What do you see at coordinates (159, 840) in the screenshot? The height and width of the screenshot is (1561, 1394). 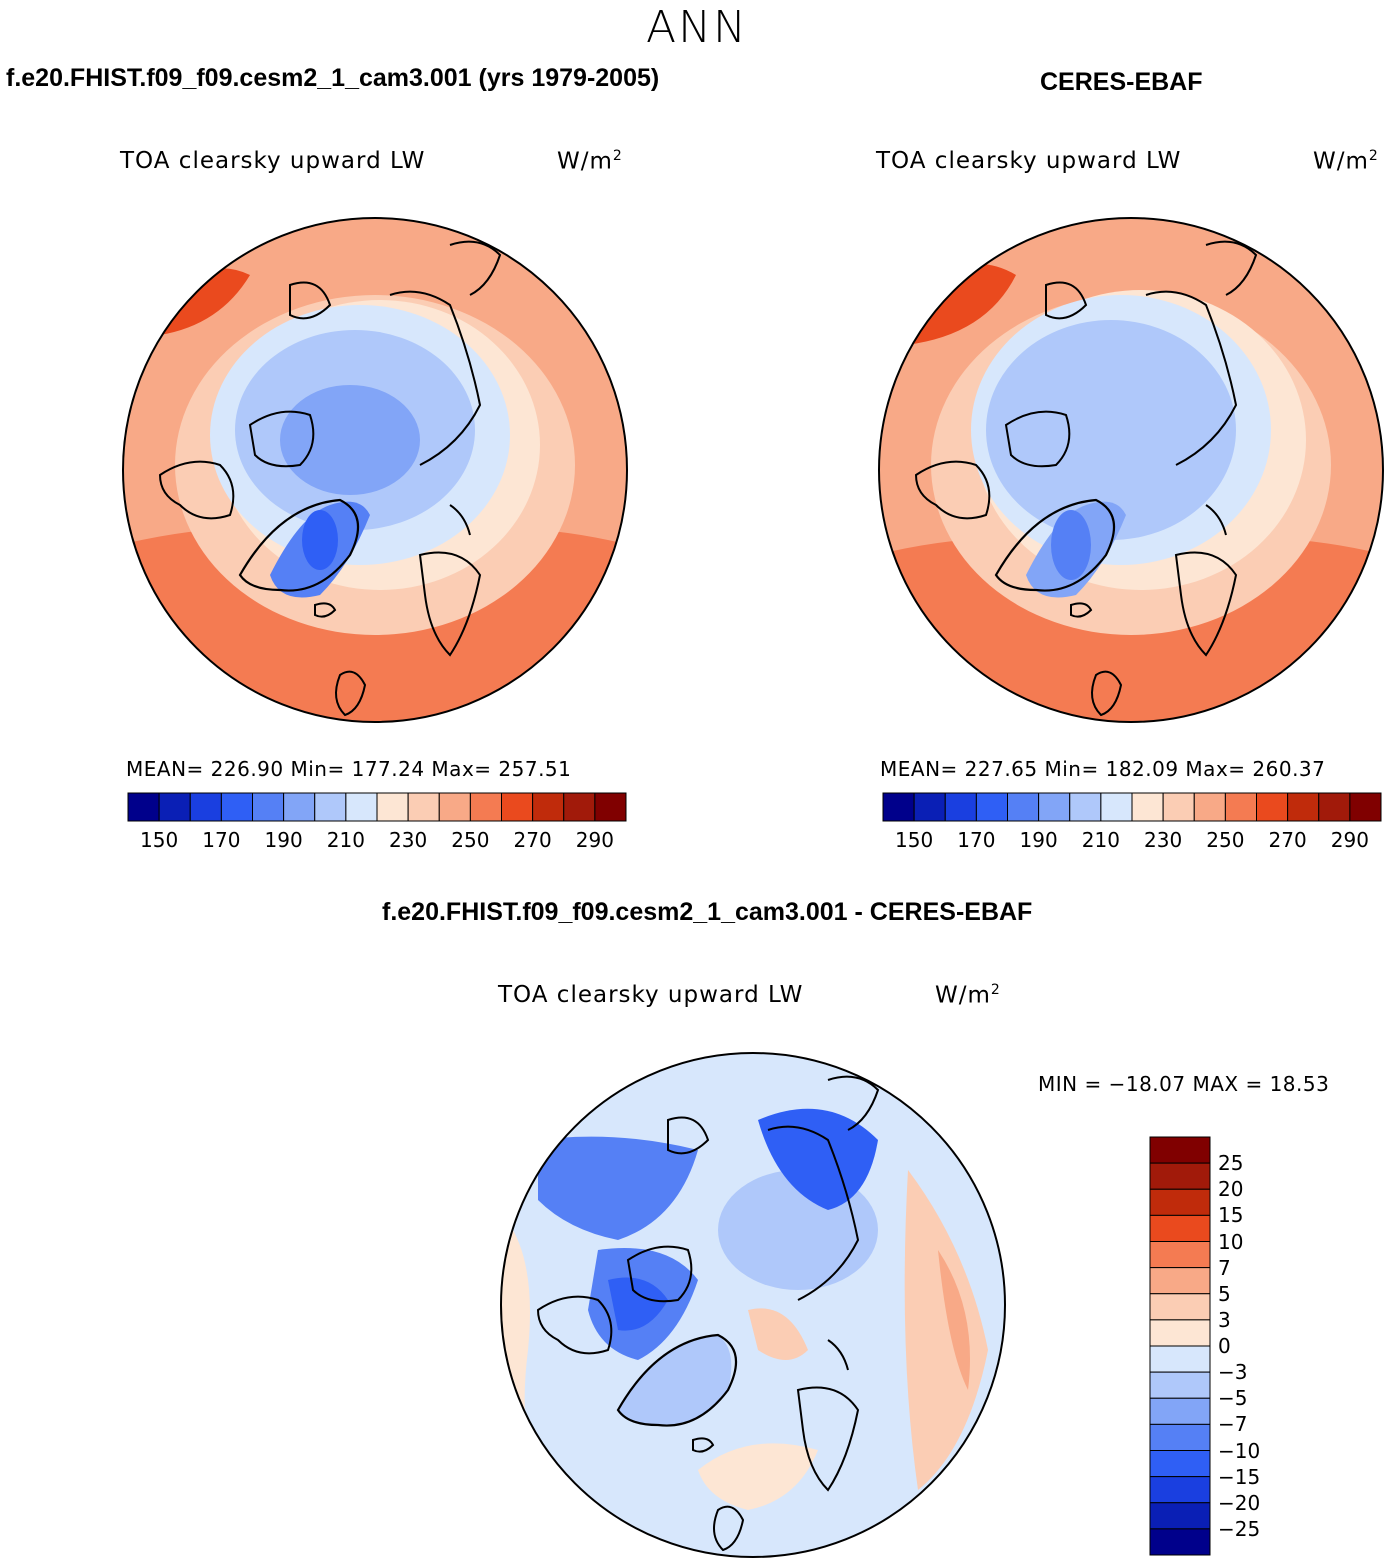 I see `model-colorbar-tick-label: 150` at bounding box center [159, 840].